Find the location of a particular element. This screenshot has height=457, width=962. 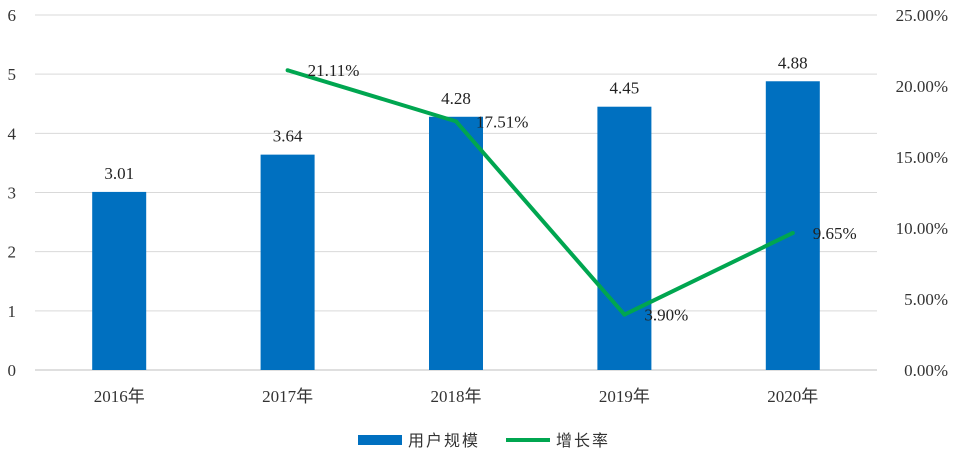

y-left-tick-label: 5 is located at coordinates (12, 74).